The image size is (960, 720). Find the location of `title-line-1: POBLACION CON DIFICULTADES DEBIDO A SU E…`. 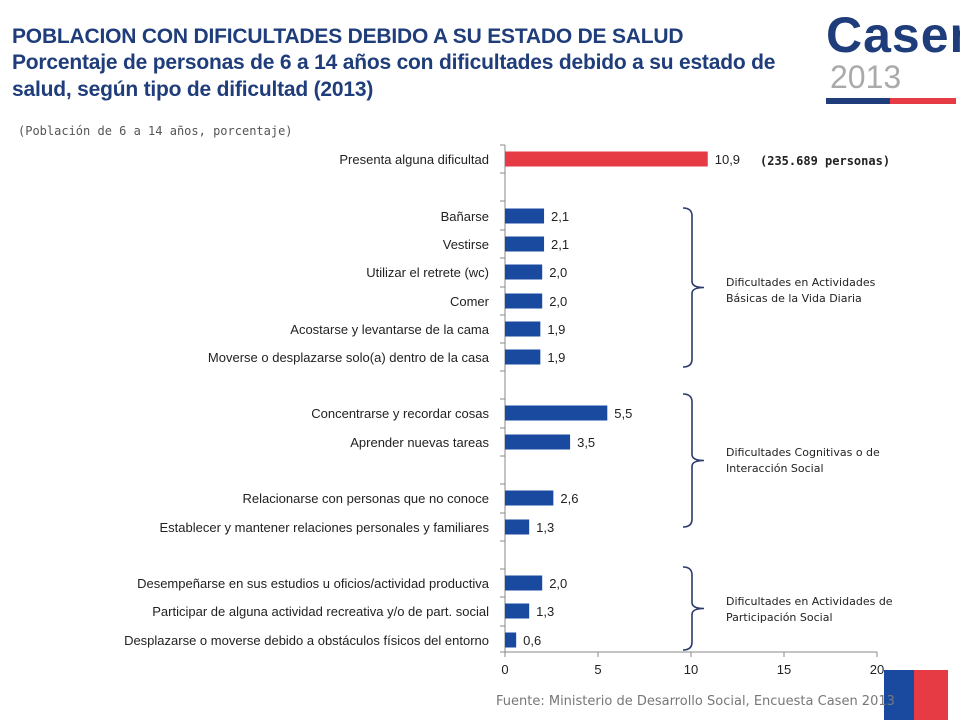

title-line-1: POBLACION CON DIFICULTADES DEBIDO A SU E… is located at coordinates (348, 36).